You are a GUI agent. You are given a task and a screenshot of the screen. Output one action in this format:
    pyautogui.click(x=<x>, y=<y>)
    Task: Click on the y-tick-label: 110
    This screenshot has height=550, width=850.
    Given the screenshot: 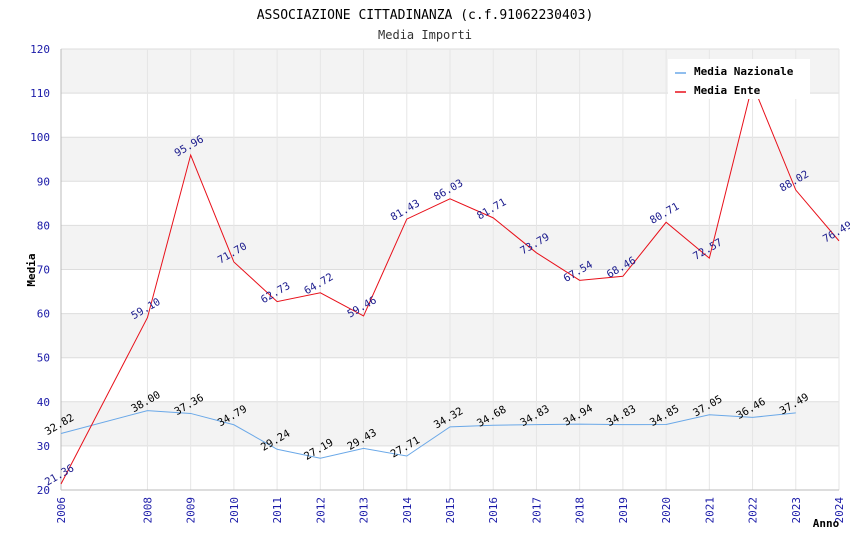 What is the action you would take?
    pyautogui.click(x=40, y=93)
    